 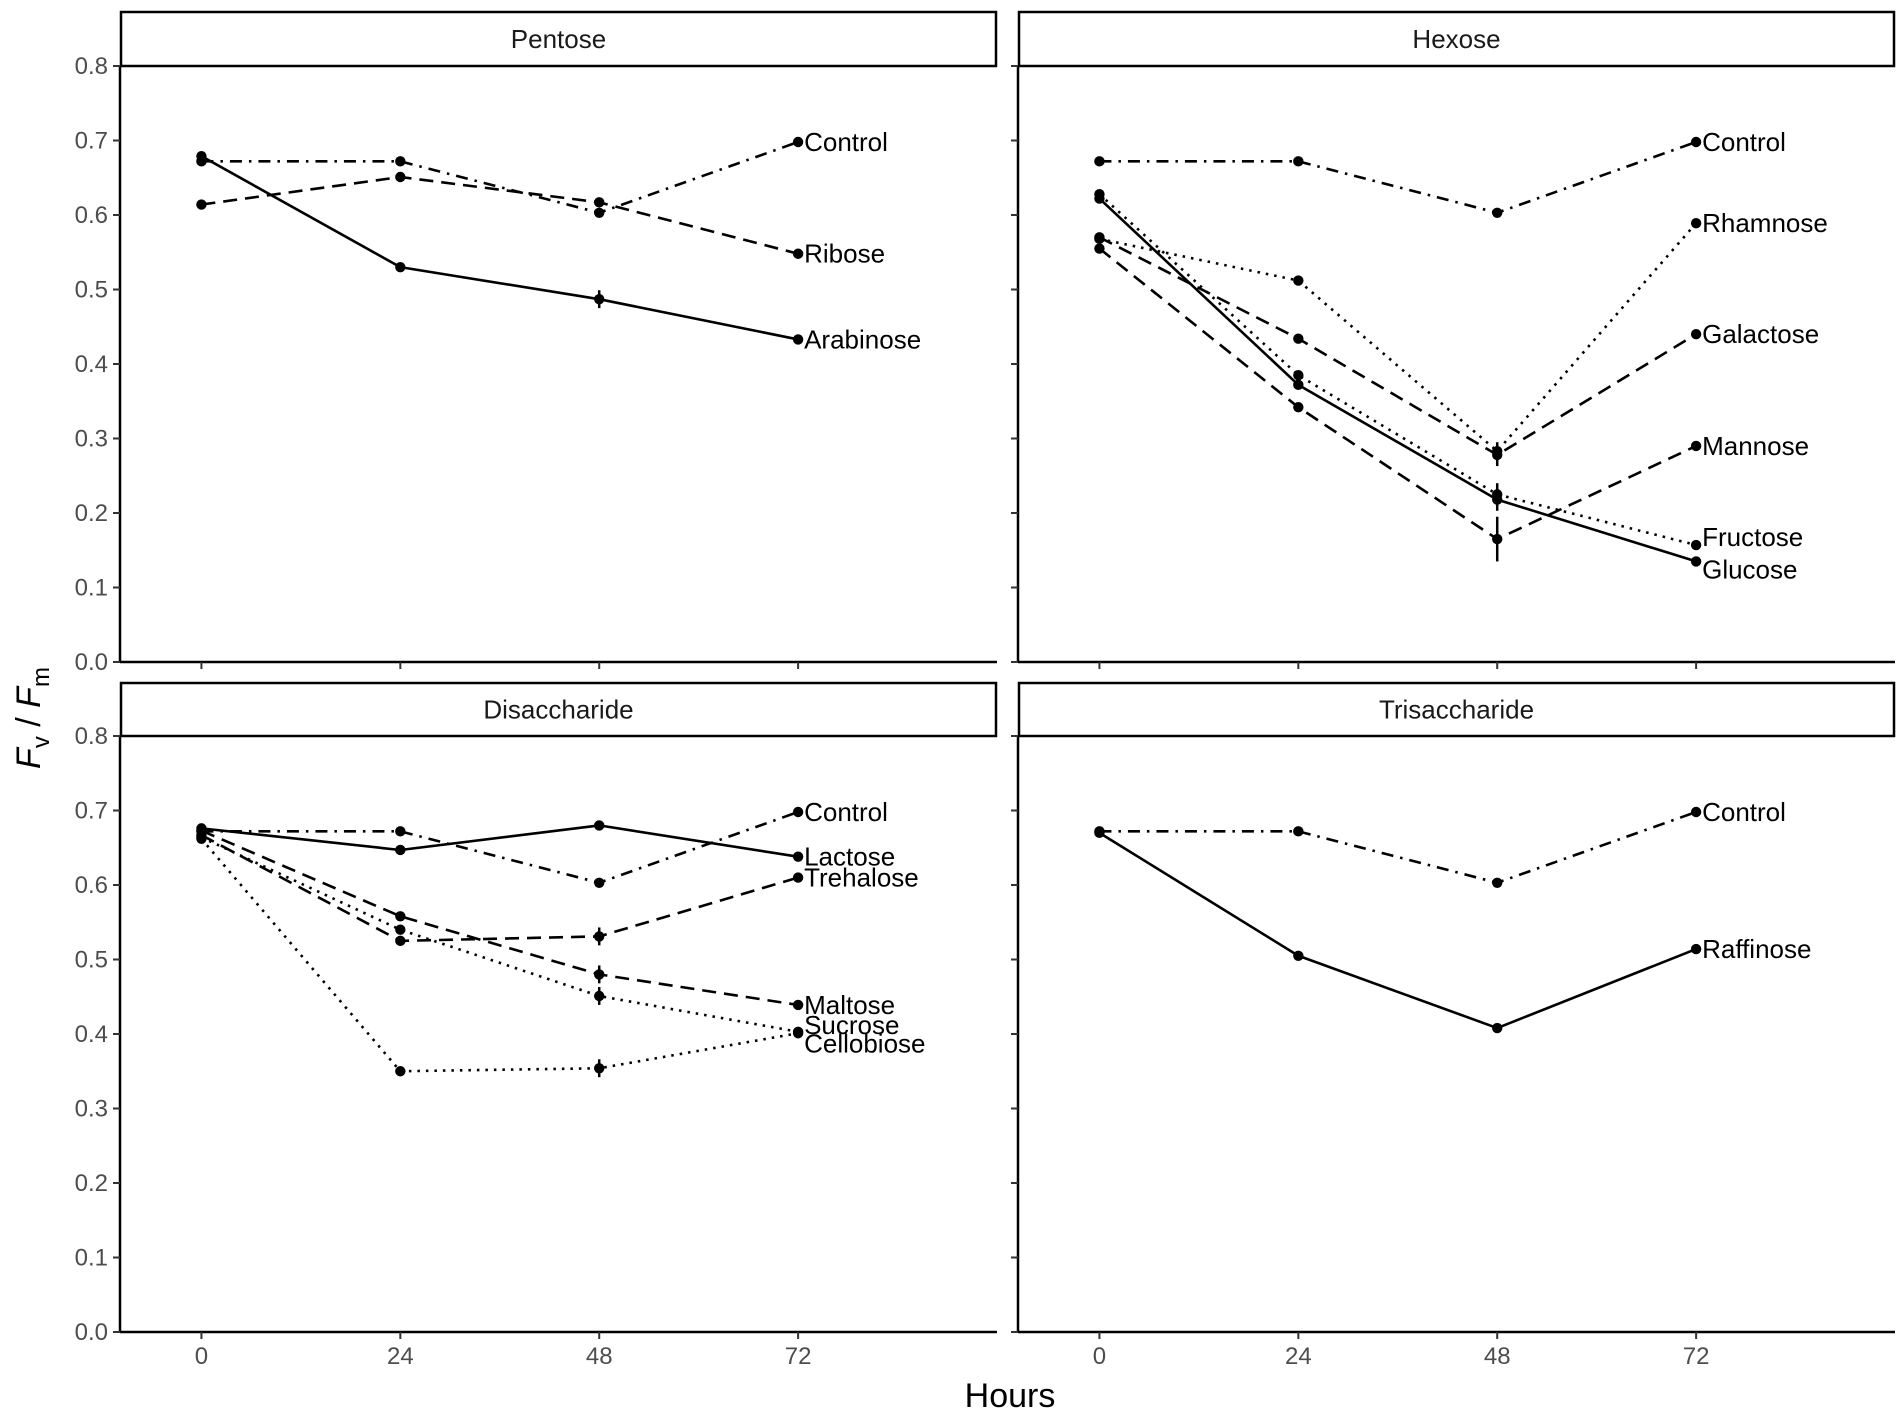 What do you see at coordinates (91, 364) in the screenshot?
I see `y-tick-label: 0.4` at bounding box center [91, 364].